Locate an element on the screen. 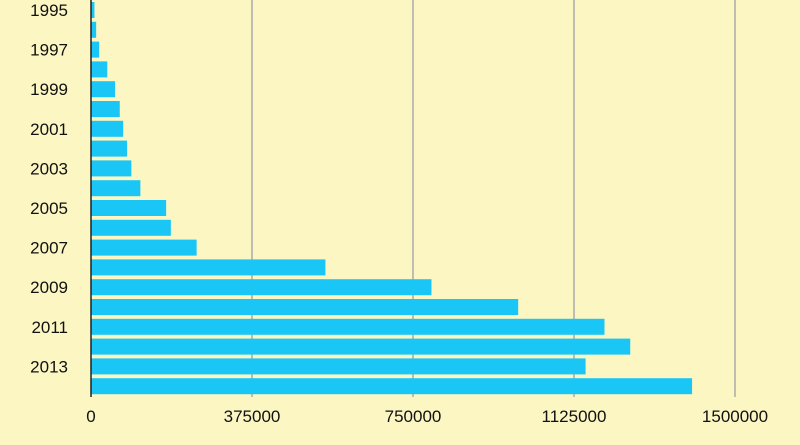  y-tick-label: 2003 is located at coordinates (49, 168).